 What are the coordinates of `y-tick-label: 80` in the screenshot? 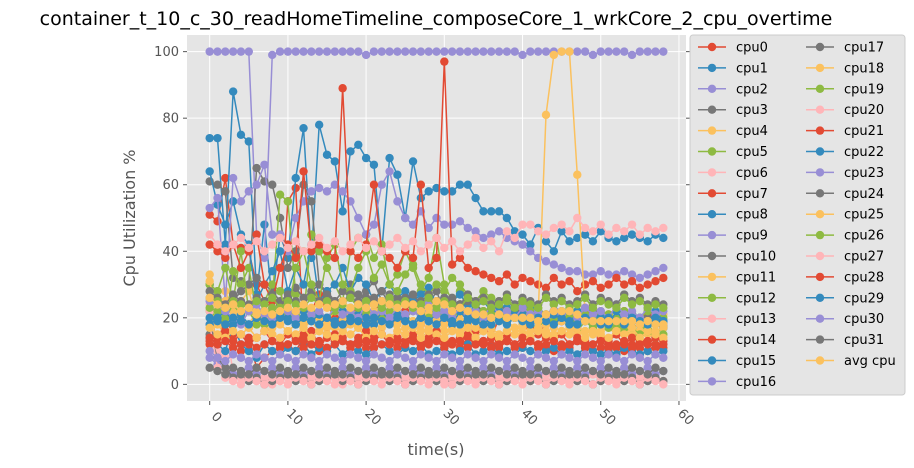 It's located at (170, 119).